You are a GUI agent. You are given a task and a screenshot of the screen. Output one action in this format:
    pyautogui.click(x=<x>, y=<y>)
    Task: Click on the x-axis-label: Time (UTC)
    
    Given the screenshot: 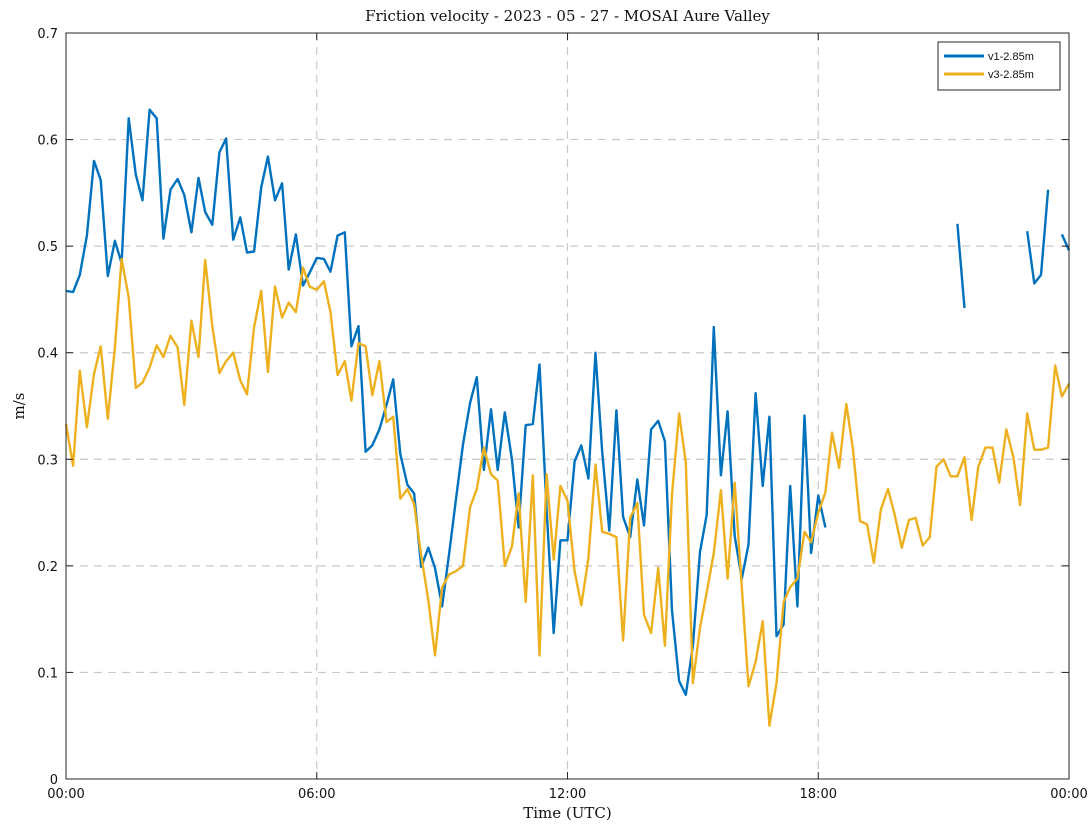 What is the action you would take?
    pyautogui.click(x=567, y=813)
    